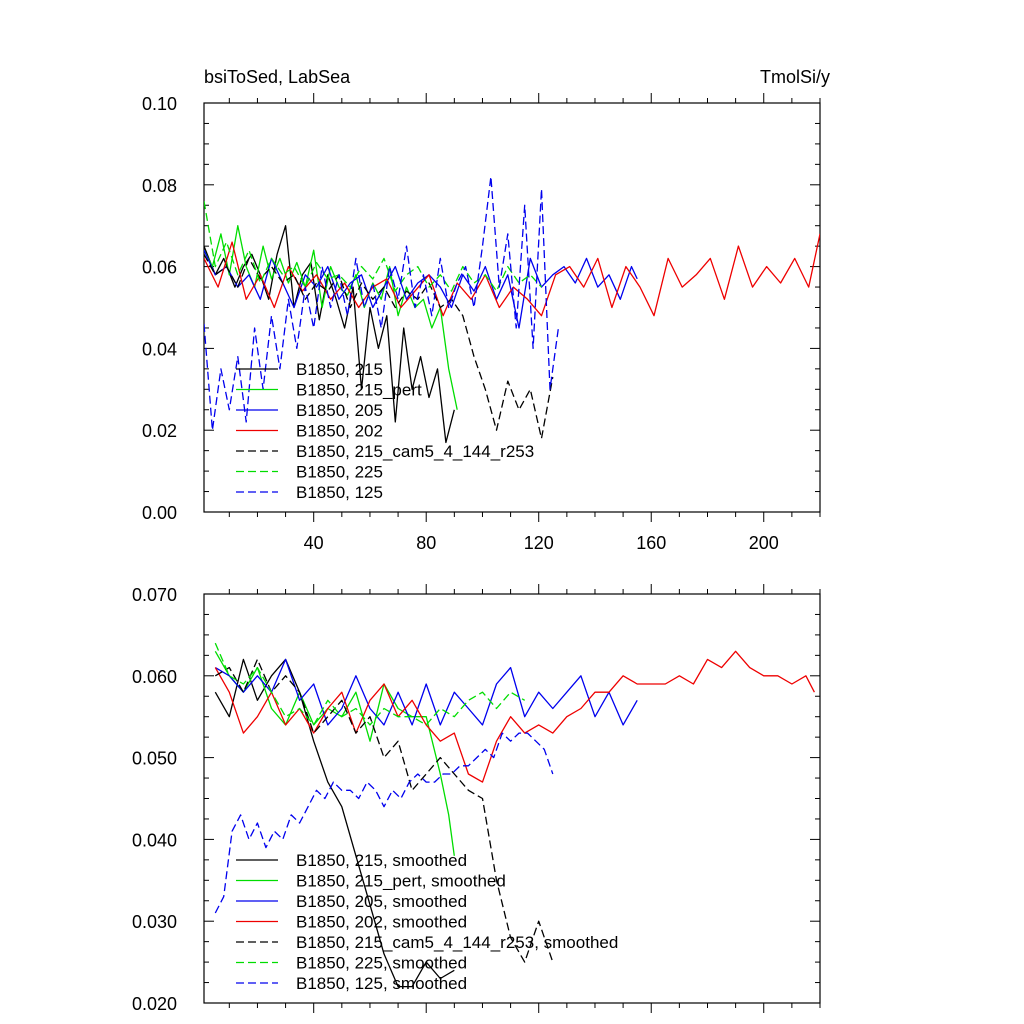 This screenshot has height=1024, width=1024. I want to click on y-tick-label: 0.050, so click(154, 759).